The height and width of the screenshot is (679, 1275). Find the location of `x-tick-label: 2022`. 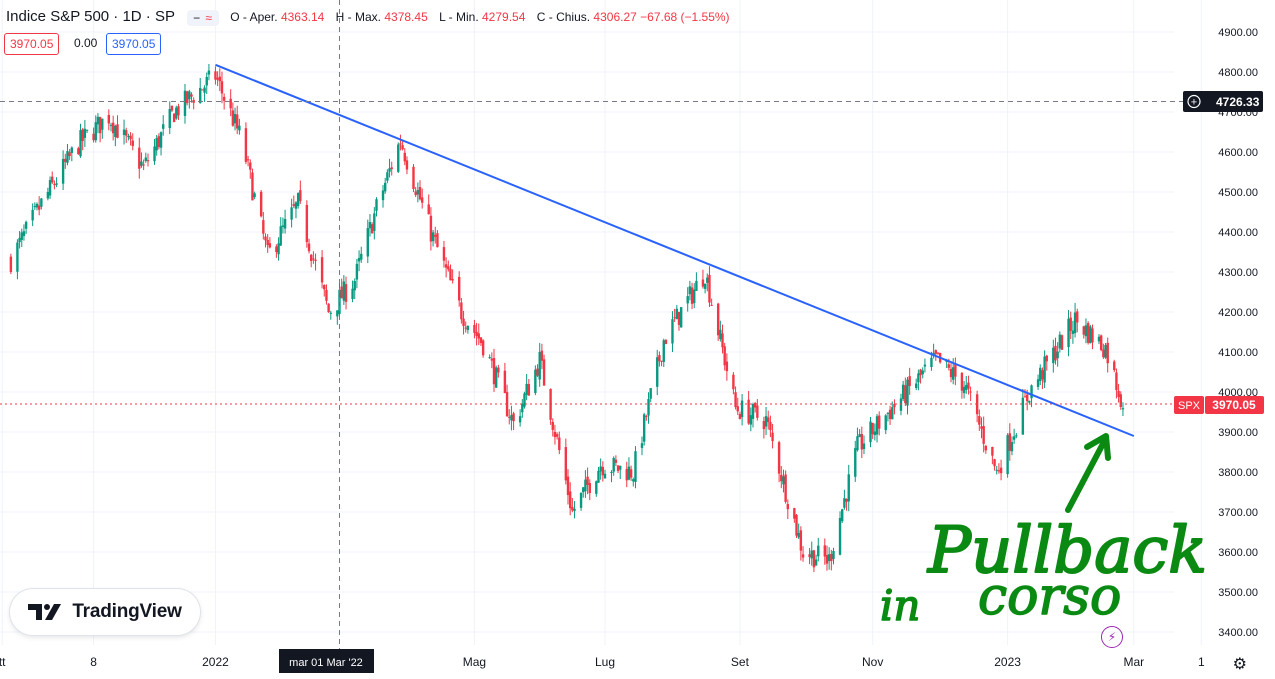

x-tick-label: 2022 is located at coordinates (215, 662).